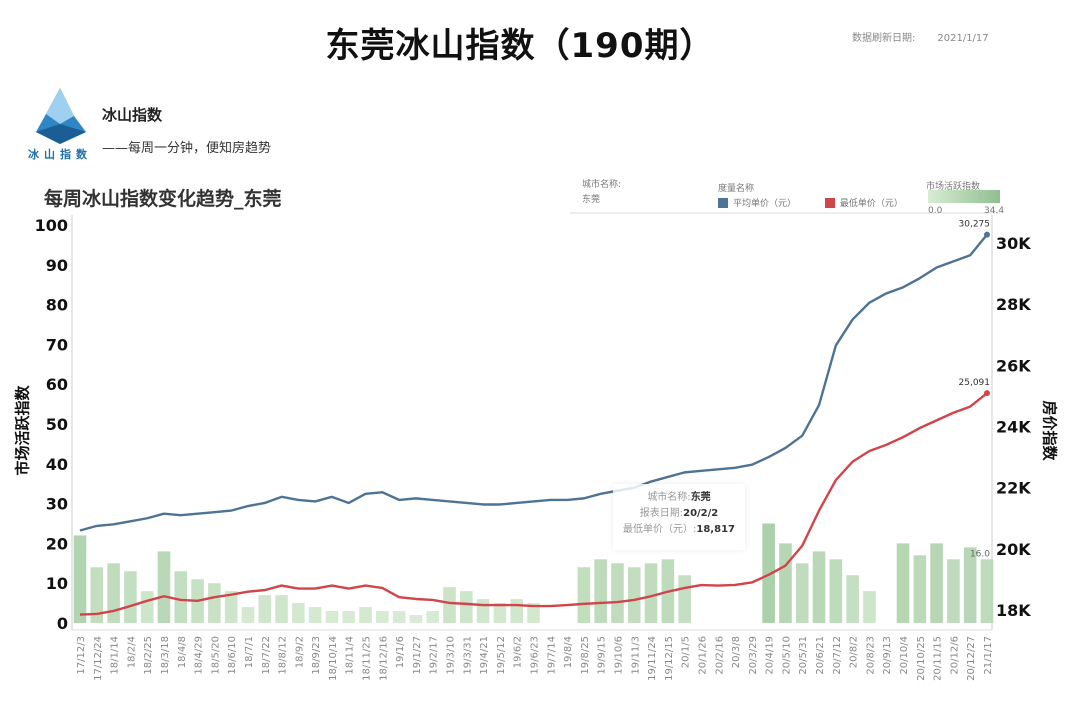 The image size is (1080, 710). I want to click on legend-title: 度量名称, so click(736, 189).